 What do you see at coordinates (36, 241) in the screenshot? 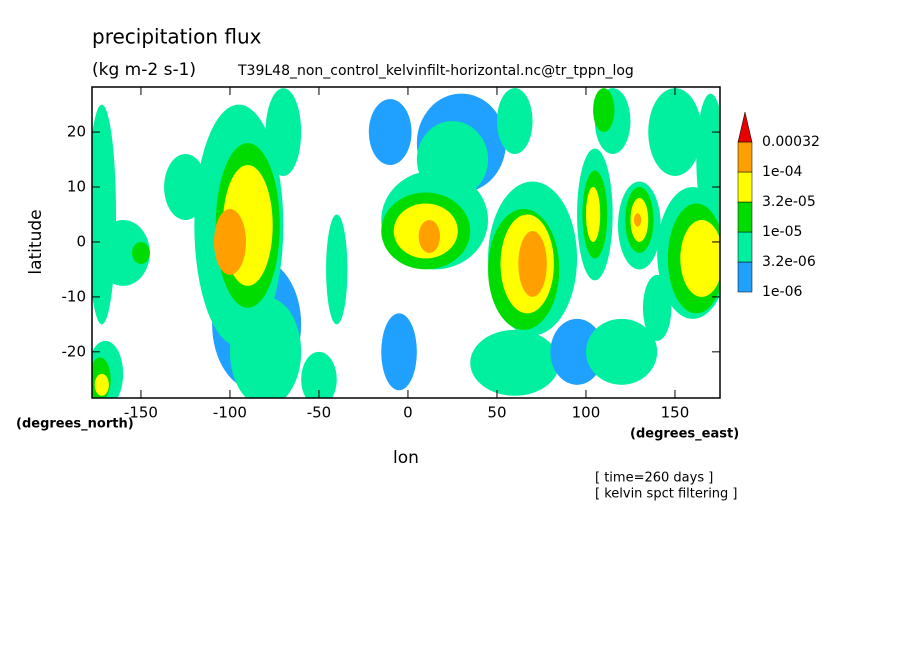
I see `y-axis-label: latitude` at bounding box center [36, 241].